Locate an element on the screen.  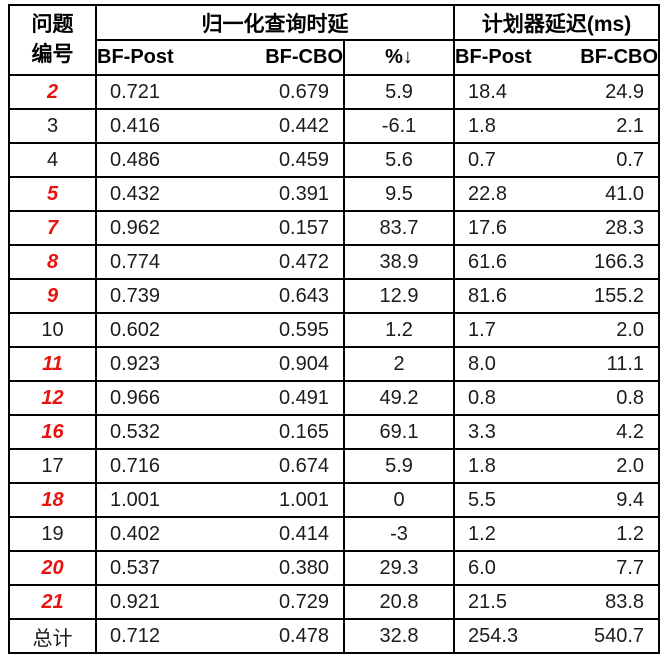
table-row: 3 0.416 0.442 -6.1 1.8 2.1 is located at coordinates (334, 126).